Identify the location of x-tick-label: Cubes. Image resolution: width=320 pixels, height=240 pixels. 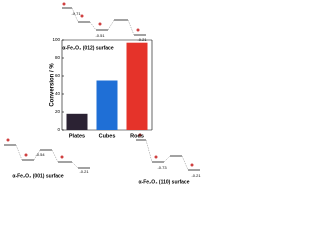
(107, 136).